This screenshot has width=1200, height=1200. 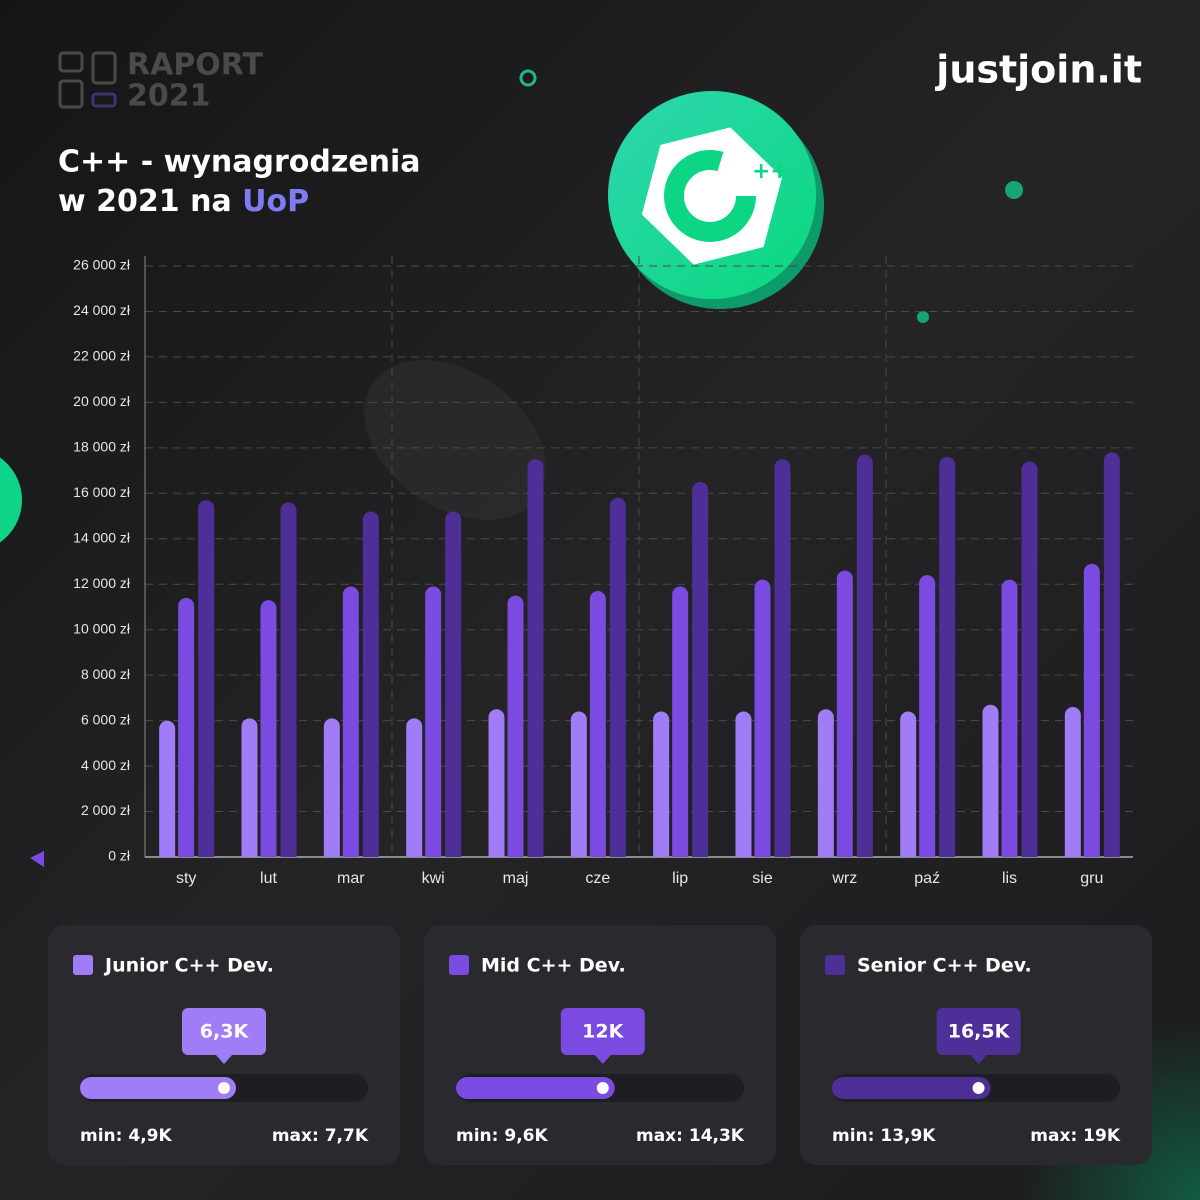 What do you see at coordinates (716, 200) in the screenshot?
I see `coin: ++` at bounding box center [716, 200].